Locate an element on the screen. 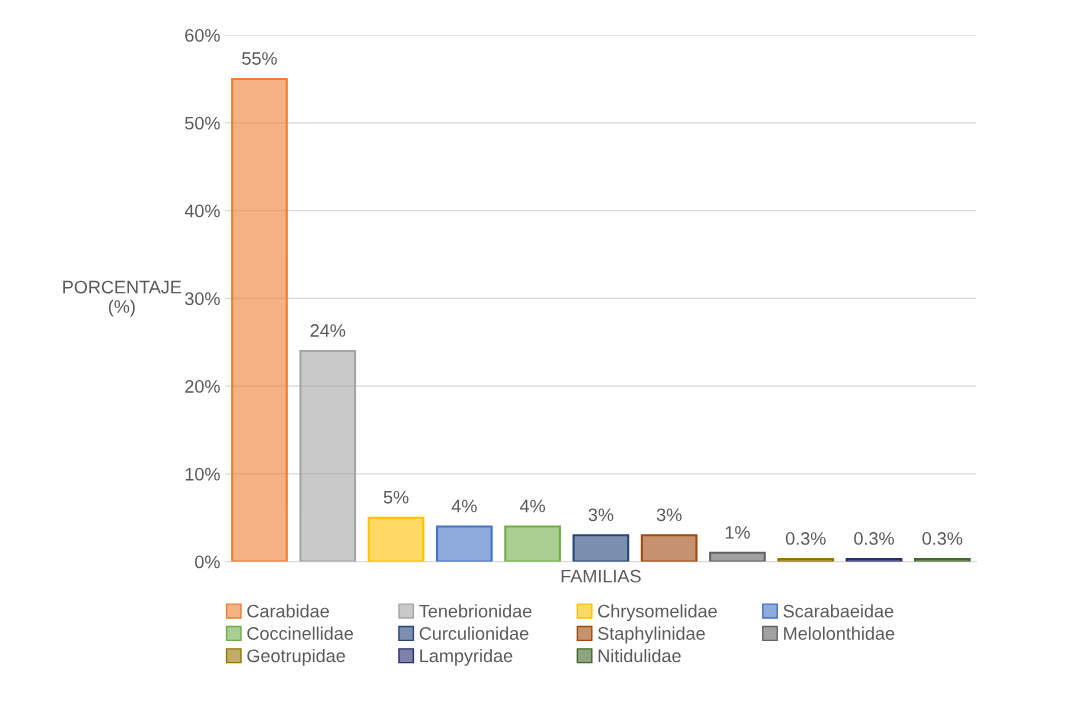  text: 1% is located at coordinates (737, 532).